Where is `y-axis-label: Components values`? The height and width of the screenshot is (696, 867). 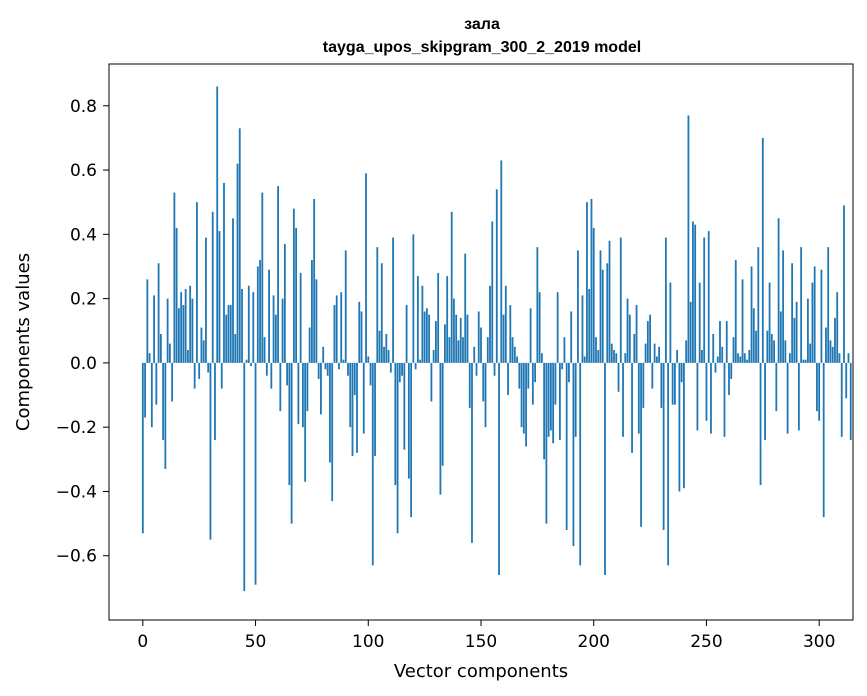 y-axis-label: Components values is located at coordinates (23, 342).